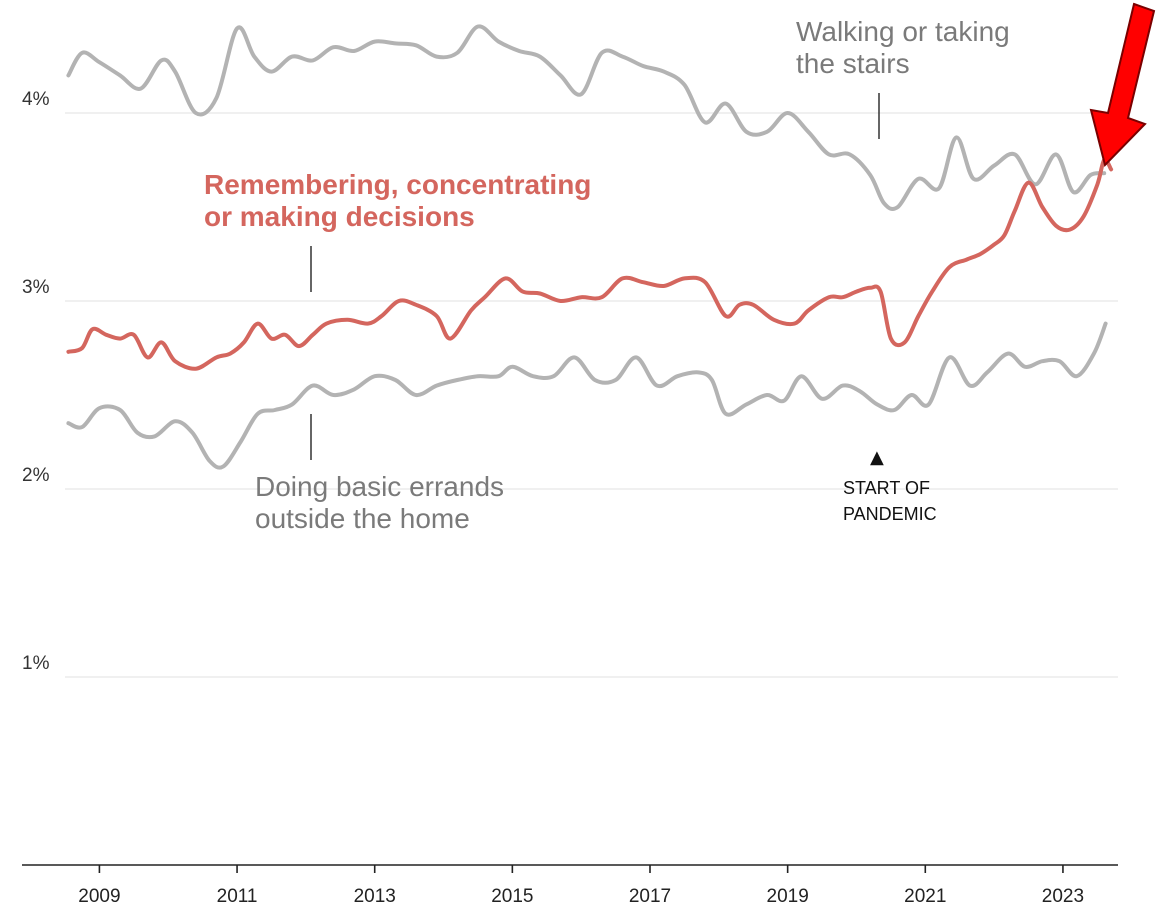 The image size is (1160, 913). Describe the element at coordinates (890, 514) in the screenshot. I see `annotation-pandemic-line2: PANDEMIC` at that location.